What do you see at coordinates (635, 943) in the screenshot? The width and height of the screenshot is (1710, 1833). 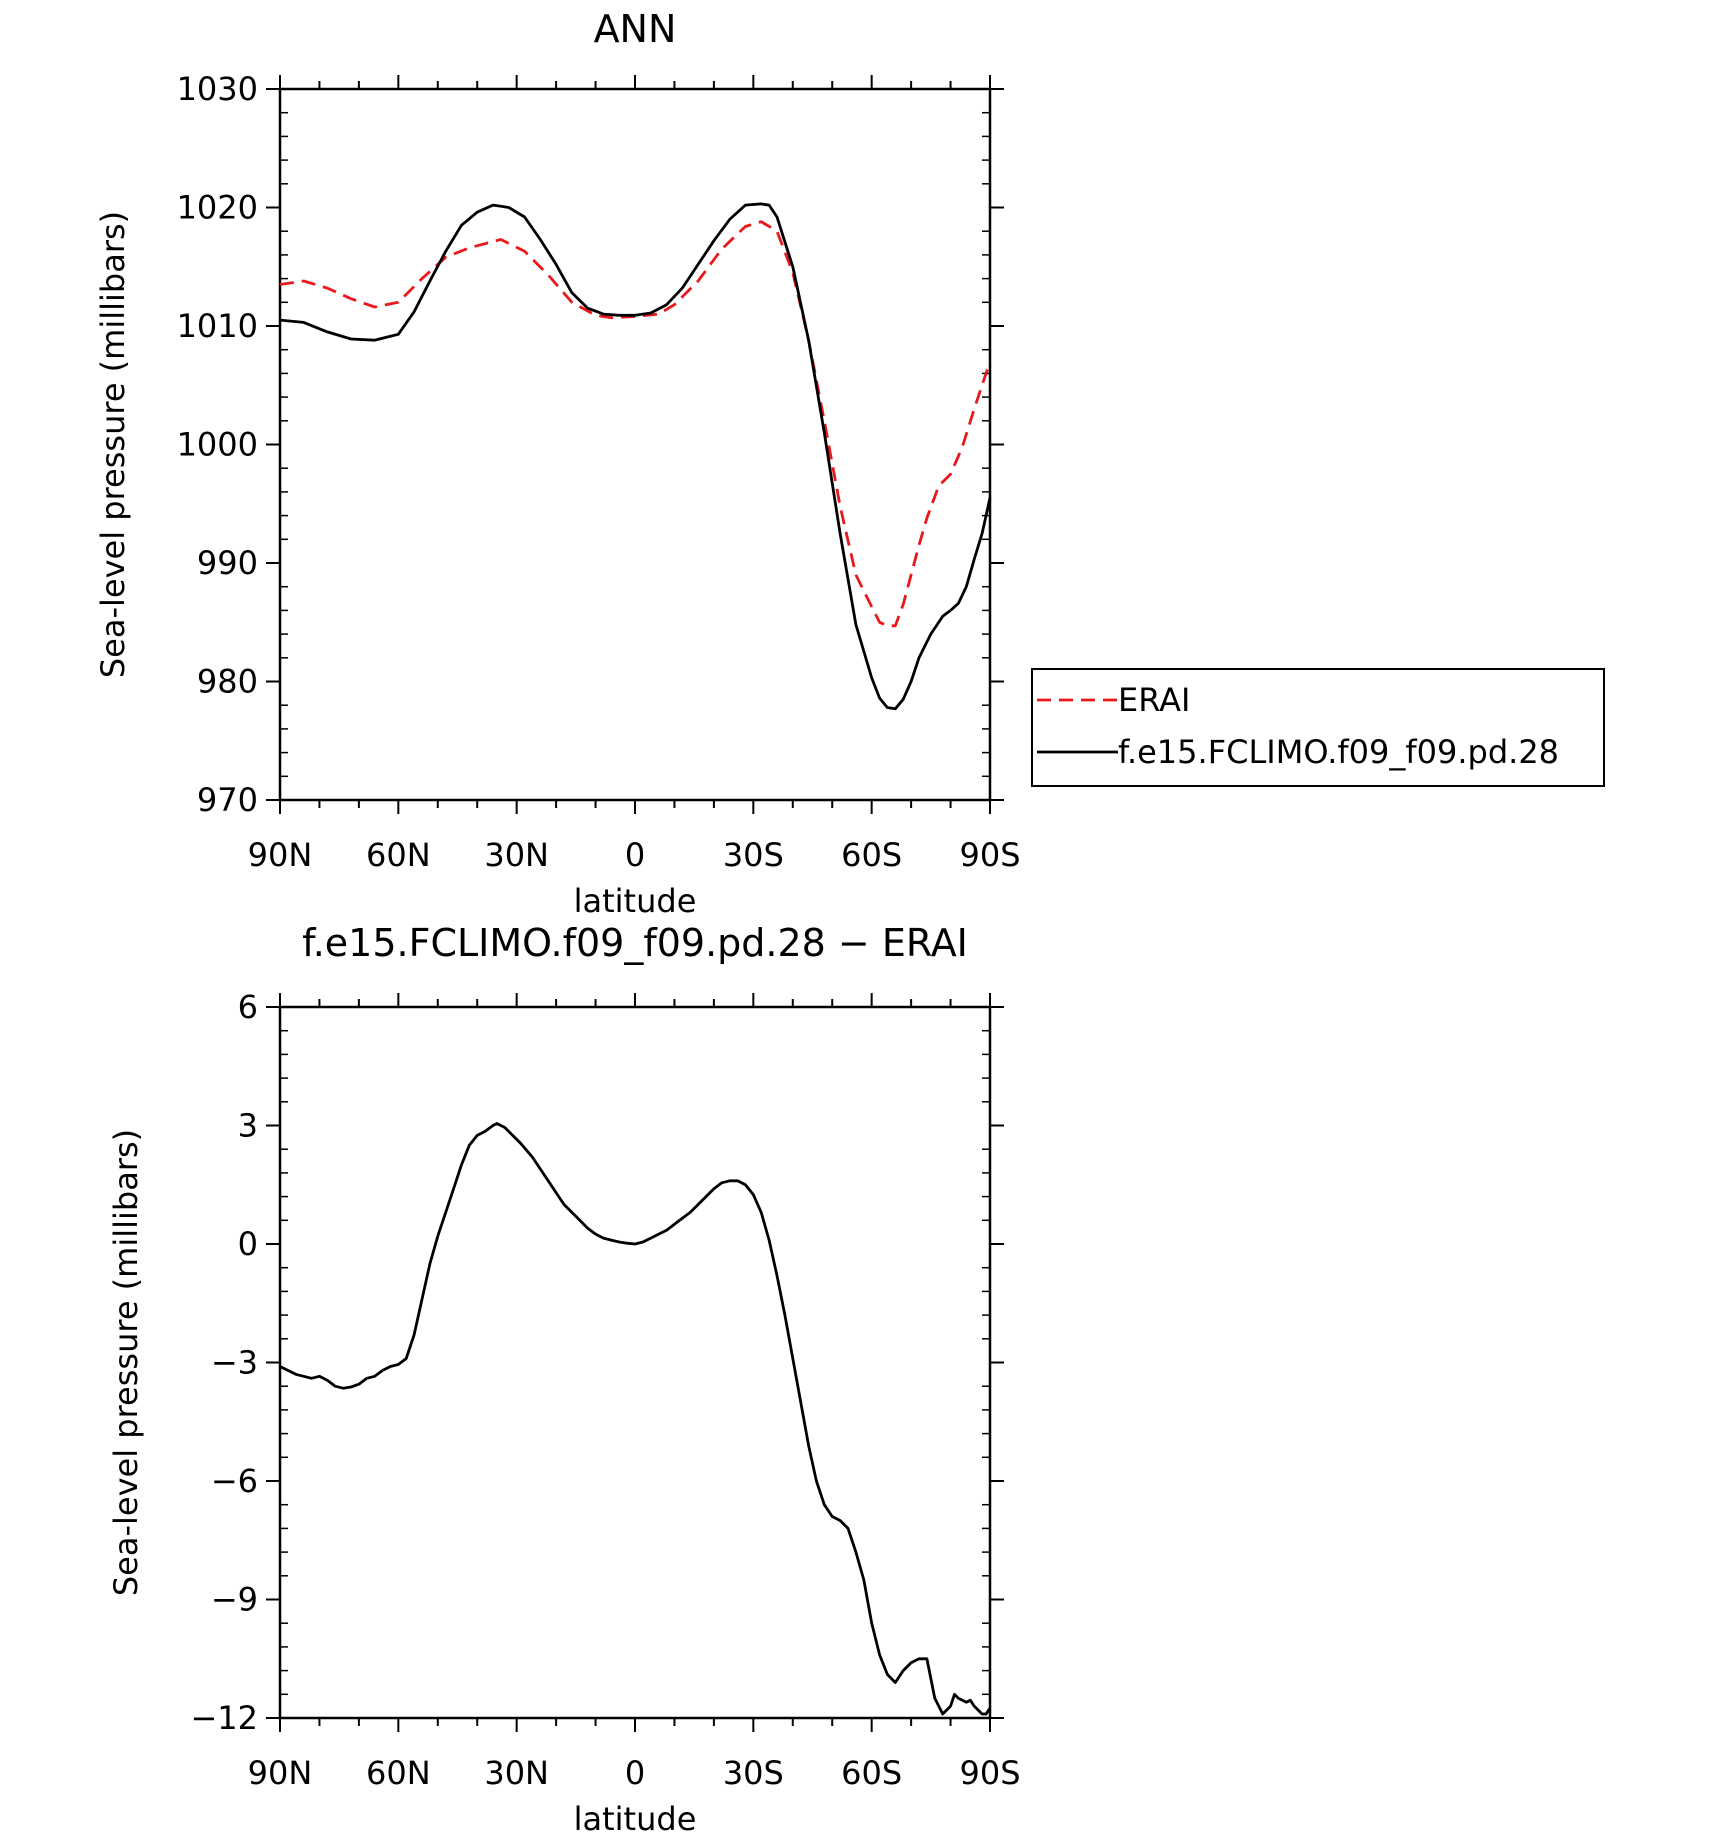 I see `bottom-chart-title: f.e15.FCLIMO.f09_f09.pd.28 − ERAI` at bounding box center [635, 943].